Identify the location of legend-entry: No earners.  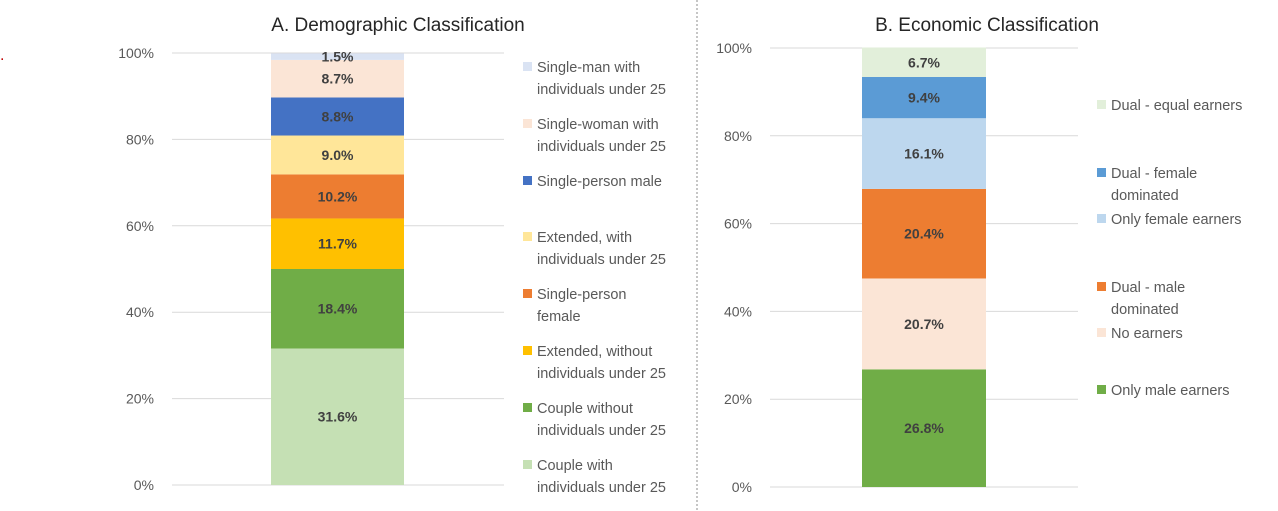
(1147, 334).